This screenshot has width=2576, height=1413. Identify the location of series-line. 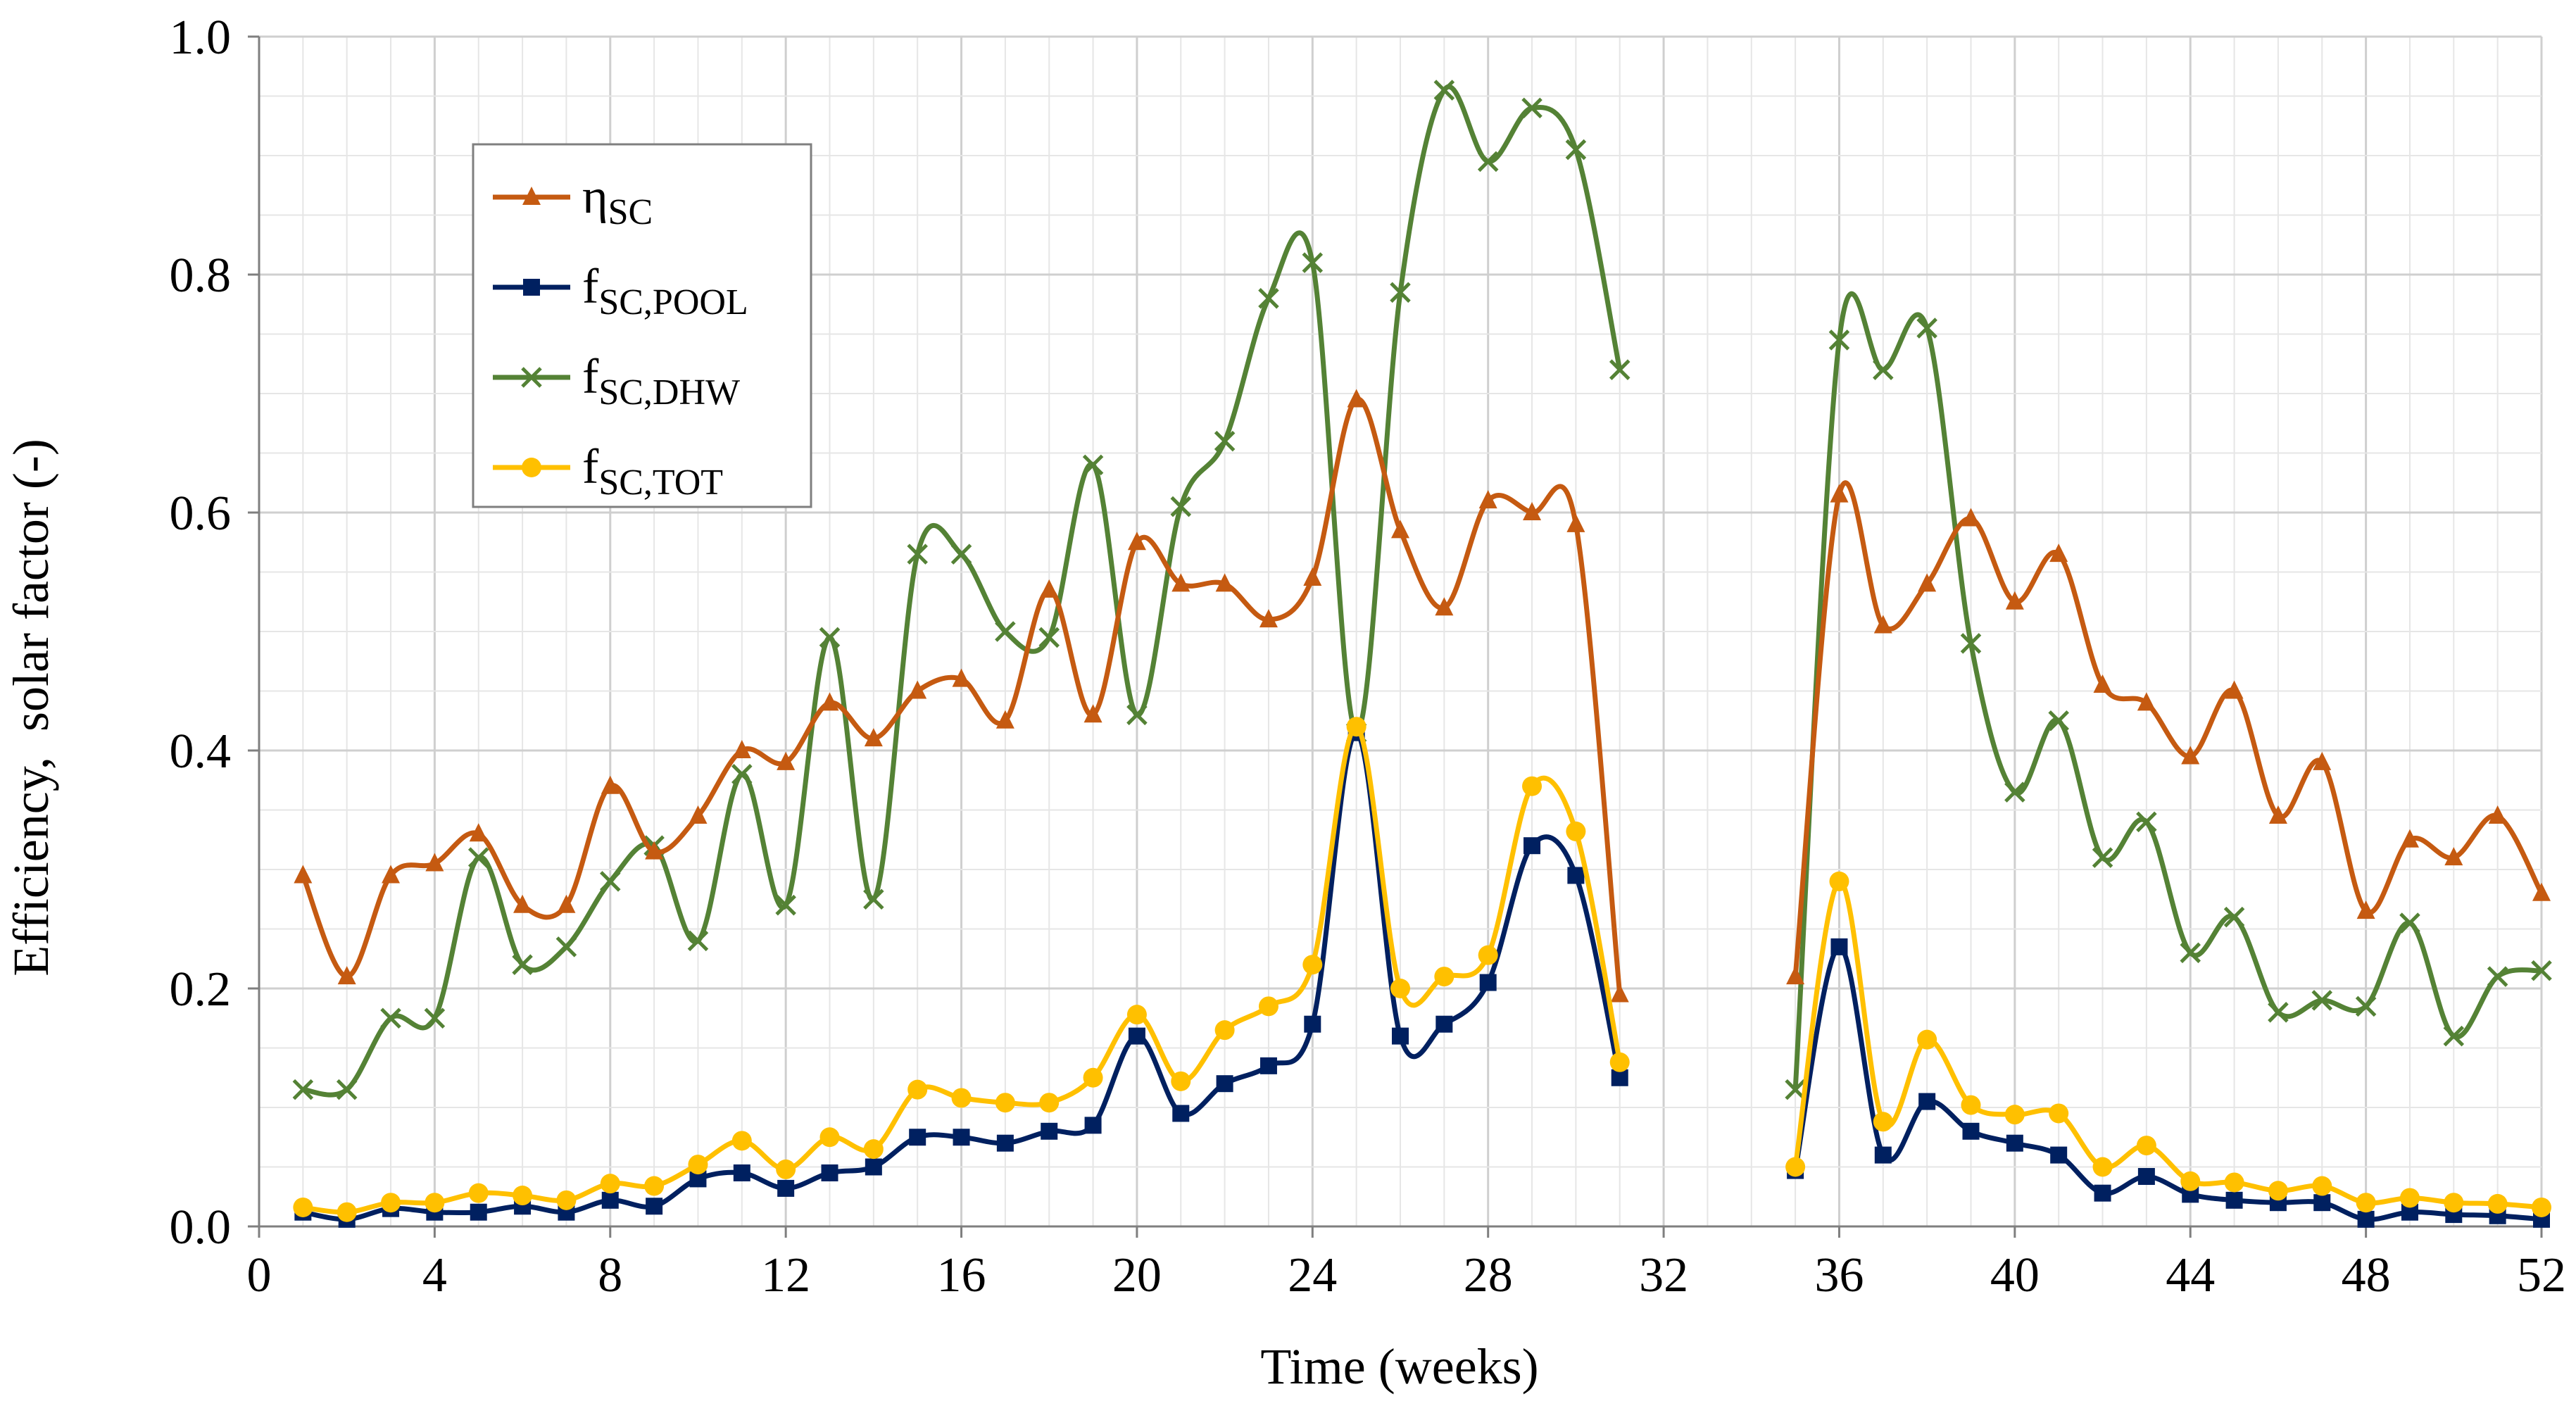
(2168, 1044).